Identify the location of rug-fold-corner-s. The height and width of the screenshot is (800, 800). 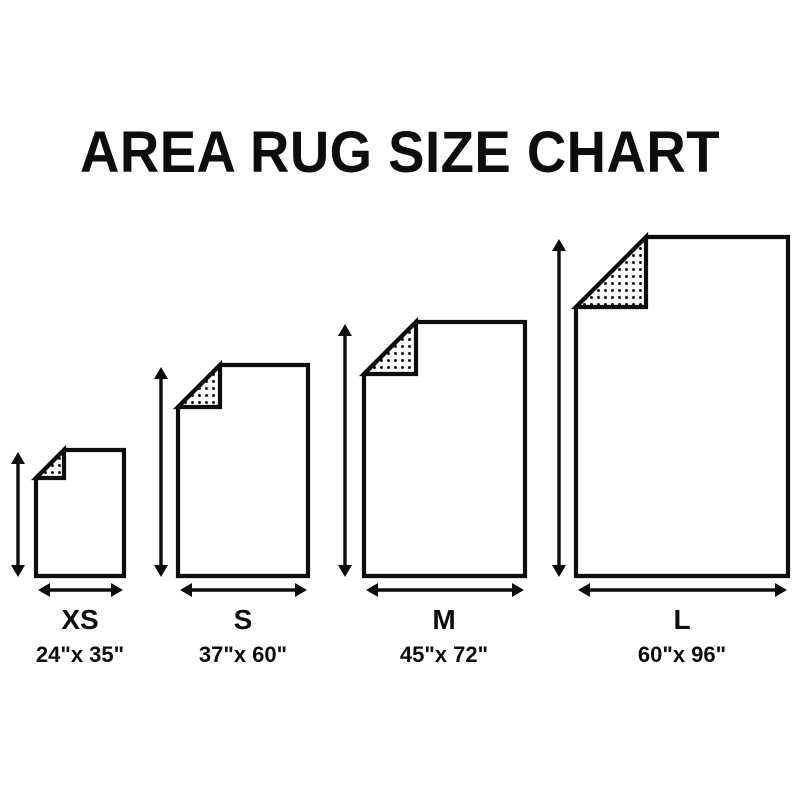
(197, 384).